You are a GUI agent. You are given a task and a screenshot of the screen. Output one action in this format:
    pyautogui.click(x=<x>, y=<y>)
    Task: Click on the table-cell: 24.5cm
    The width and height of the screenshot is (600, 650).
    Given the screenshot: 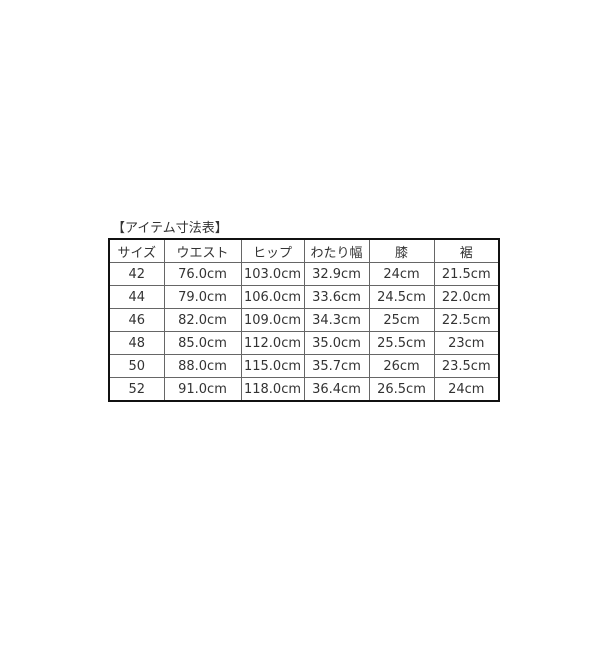 What is the action you would take?
    pyautogui.click(x=401, y=297)
    